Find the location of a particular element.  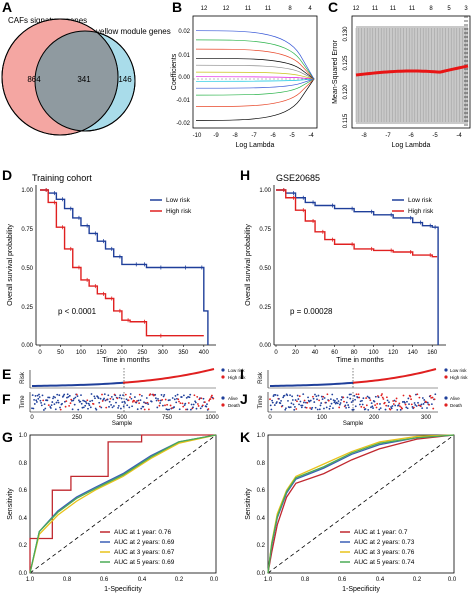

x-tick: -7 is located at coordinates (254, 136).